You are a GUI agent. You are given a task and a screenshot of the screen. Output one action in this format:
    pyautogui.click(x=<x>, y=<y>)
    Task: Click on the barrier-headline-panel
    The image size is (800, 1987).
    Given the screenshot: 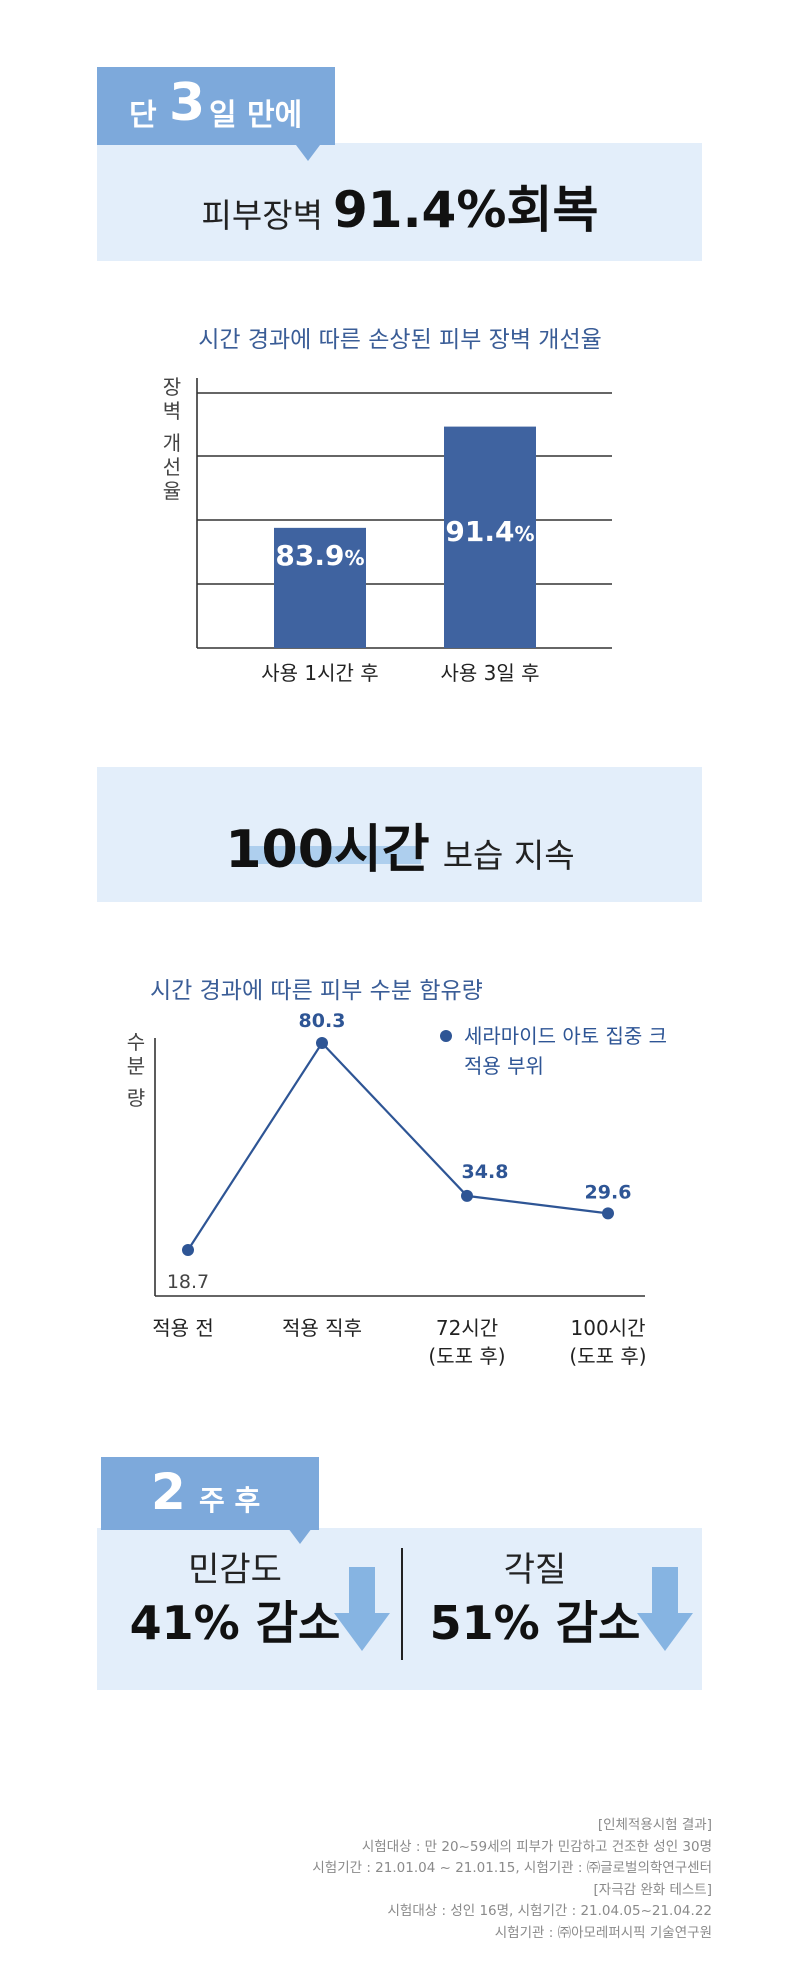 What is the action you would take?
    pyautogui.click(x=399, y=202)
    